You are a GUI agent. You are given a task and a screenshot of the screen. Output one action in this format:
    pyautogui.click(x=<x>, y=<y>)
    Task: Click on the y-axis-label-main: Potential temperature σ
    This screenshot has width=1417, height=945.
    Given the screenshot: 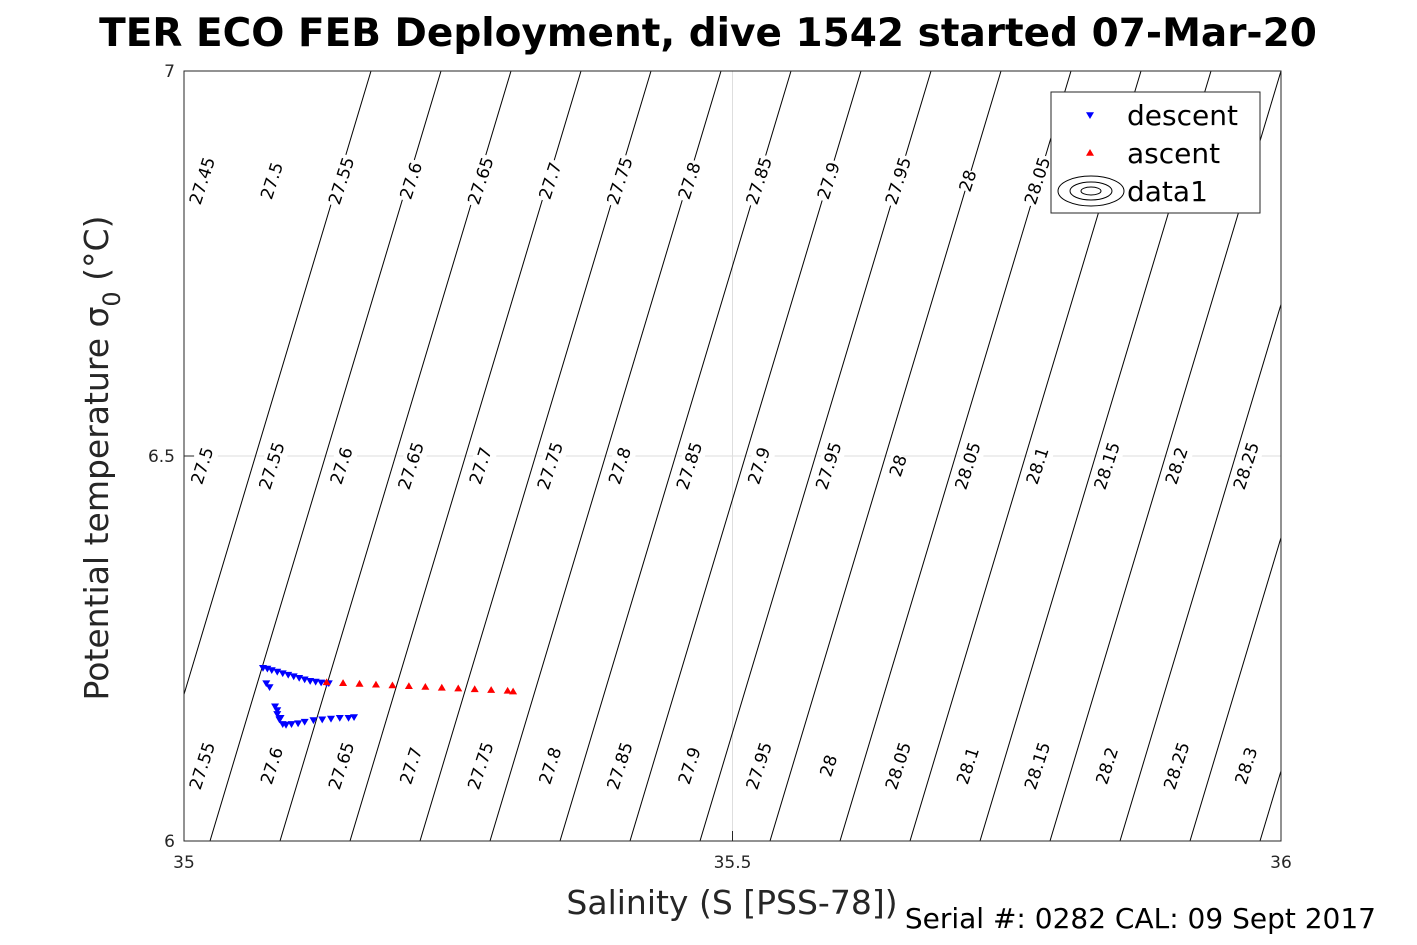 What is the action you would take?
    pyautogui.click(x=96, y=504)
    